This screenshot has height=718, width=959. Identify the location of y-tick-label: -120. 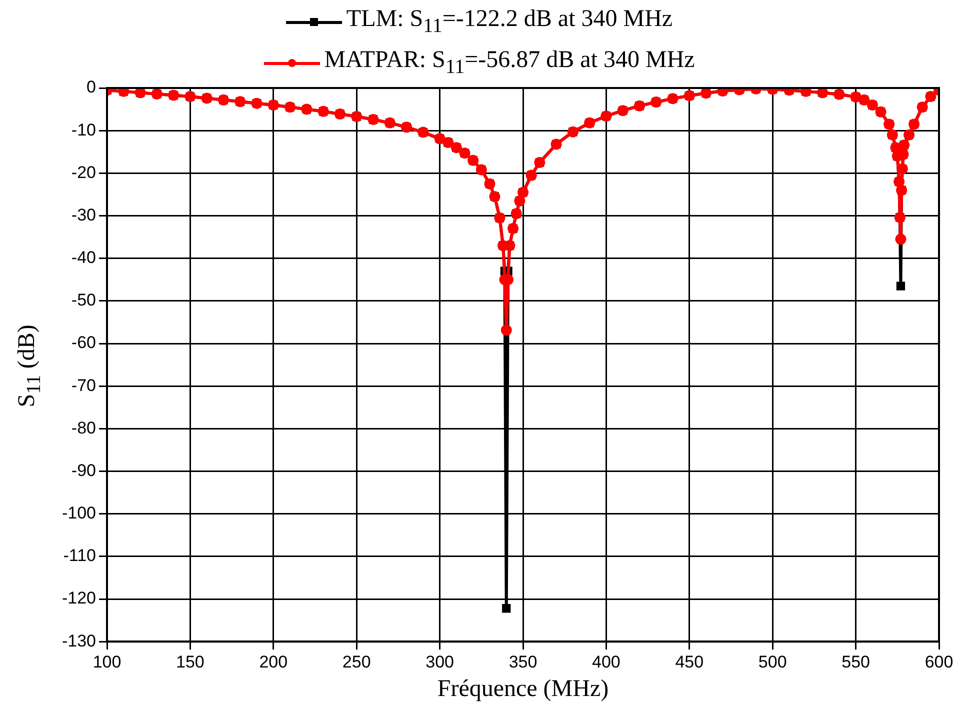
(79, 598).